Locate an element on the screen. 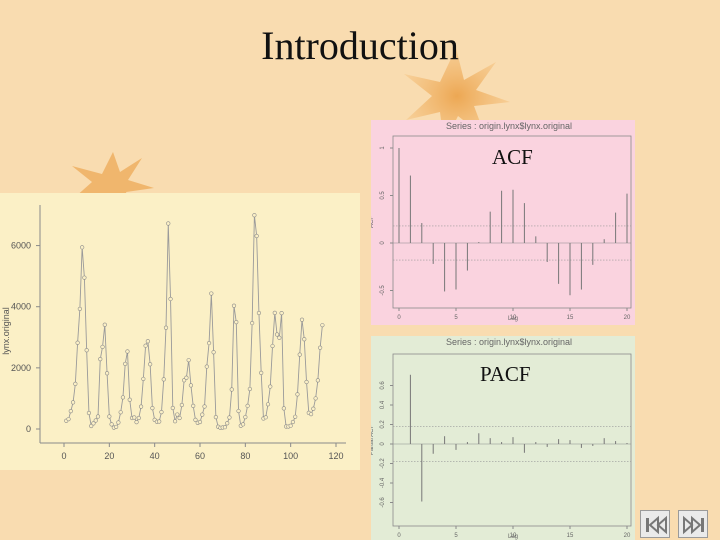 The height and width of the screenshot is (540, 720). x-tick-label: 5 is located at coordinates (456, 536).